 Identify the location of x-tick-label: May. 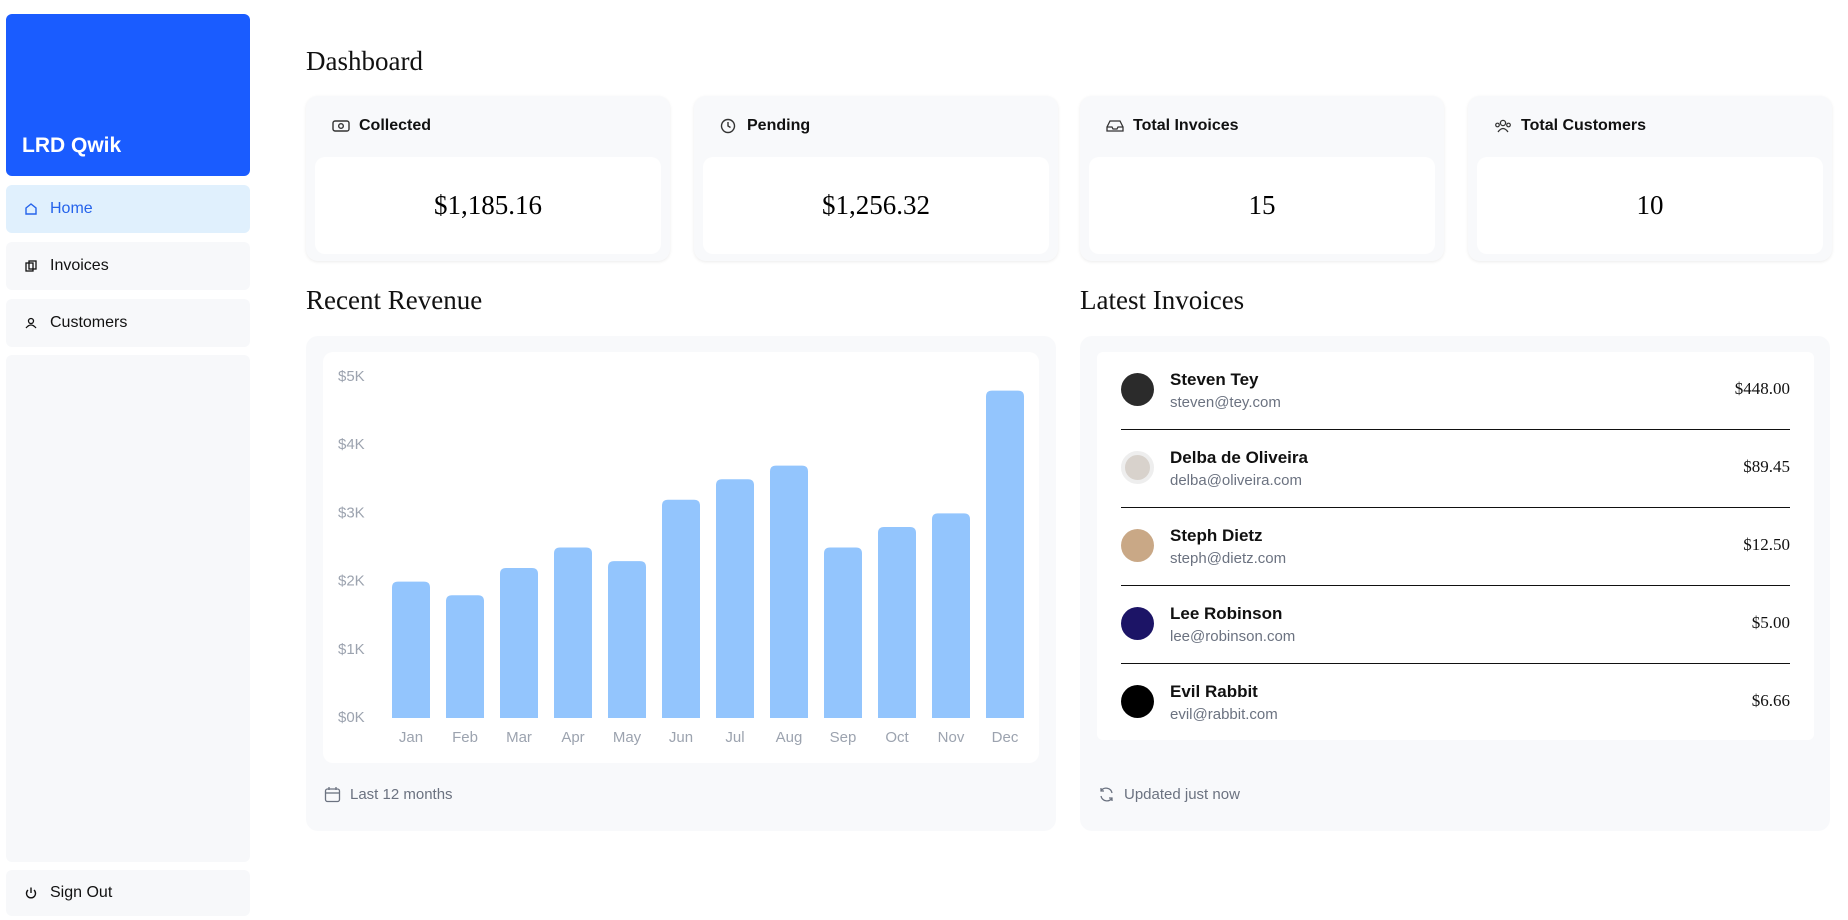
(627, 737).